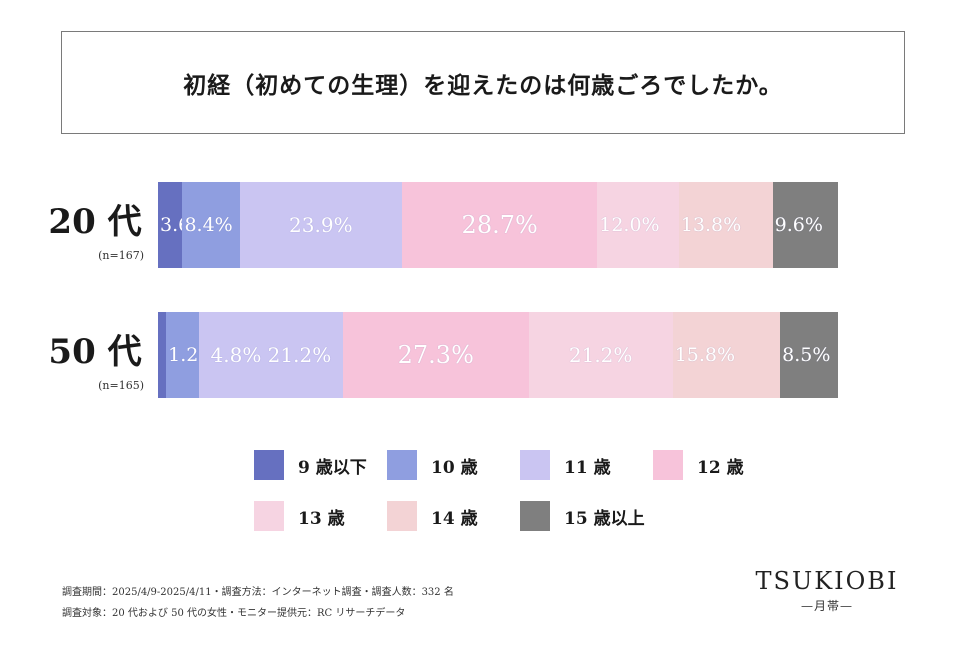 This screenshot has height=645, width=968. I want to click on chart-title: 初経（初めての生理）を迎えたのは何歳ごろでしたか。, so click(483, 85).